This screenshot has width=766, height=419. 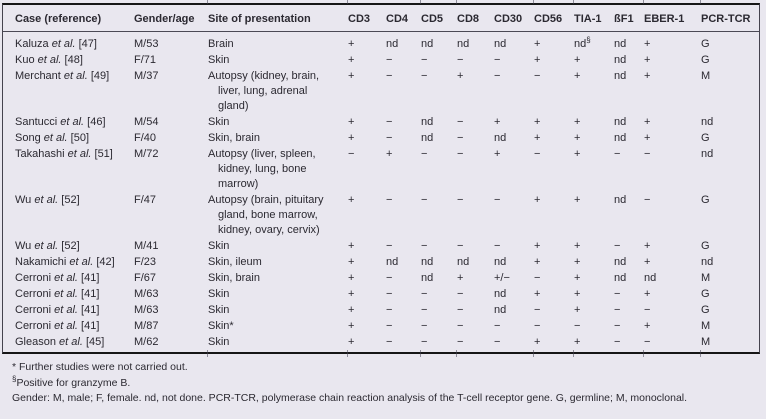 I want to click on footnote-asterisk-symbol: *, so click(x=14, y=367).